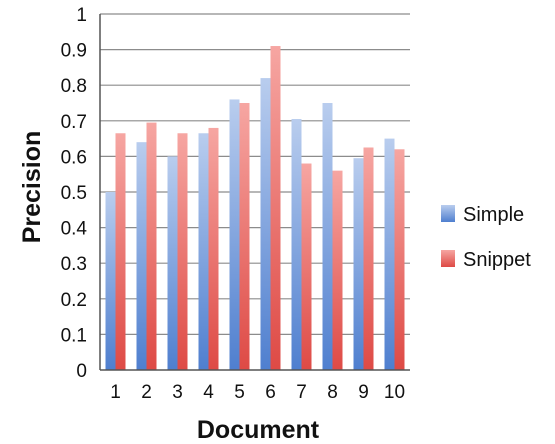  I want to click on y-tick-label: 0.7, so click(74, 122).